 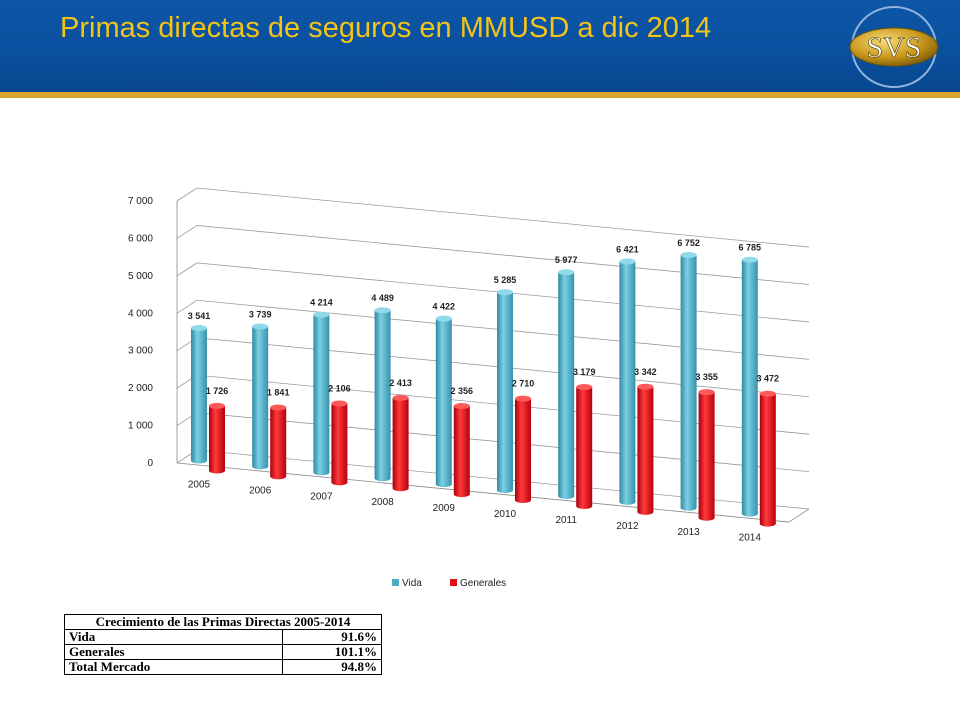 What do you see at coordinates (339, 388) in the screenshot?
I see `data-label-generales: 2 106` at bounding box center [339, 388].